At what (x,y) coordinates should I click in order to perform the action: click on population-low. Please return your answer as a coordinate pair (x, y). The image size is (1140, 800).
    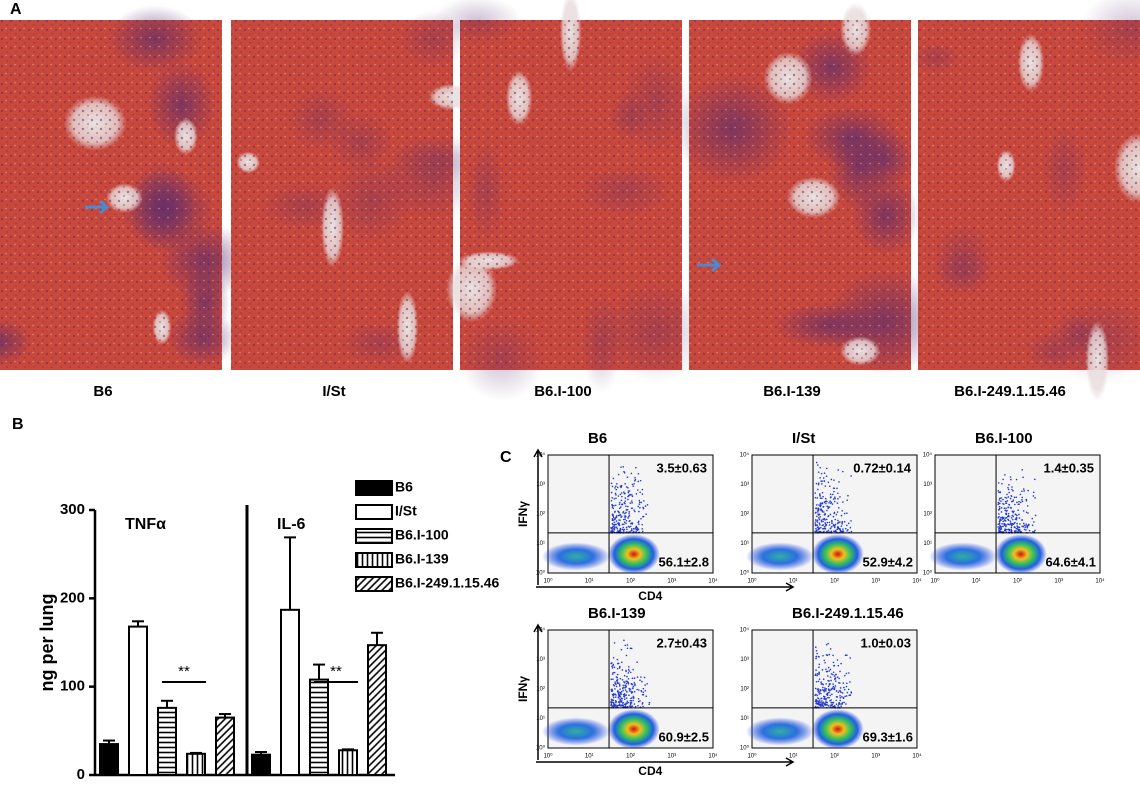
    Looking at the image, I should click on (576, 731).